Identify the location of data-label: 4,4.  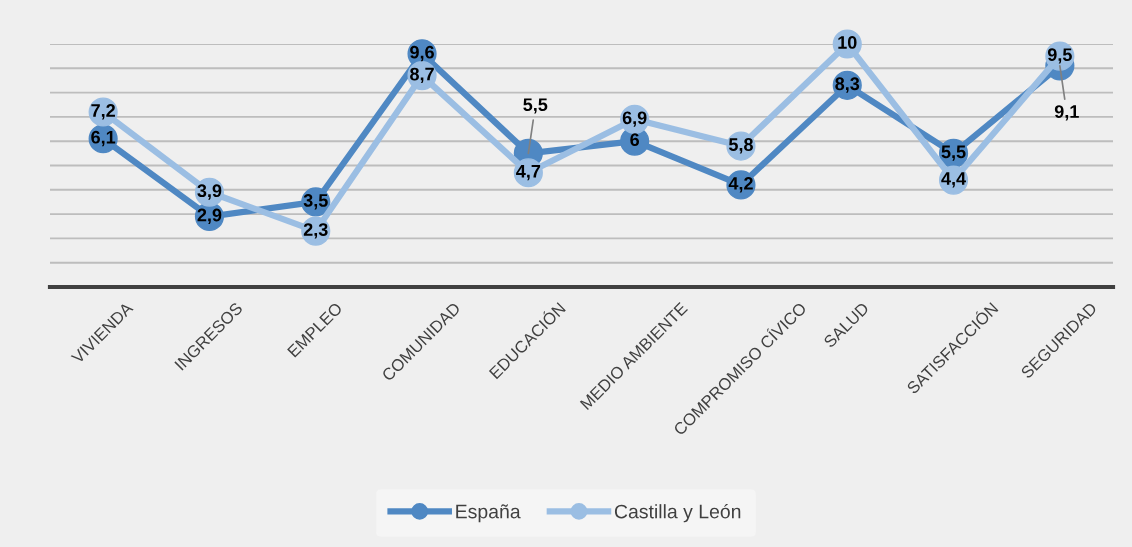
(953, 180).